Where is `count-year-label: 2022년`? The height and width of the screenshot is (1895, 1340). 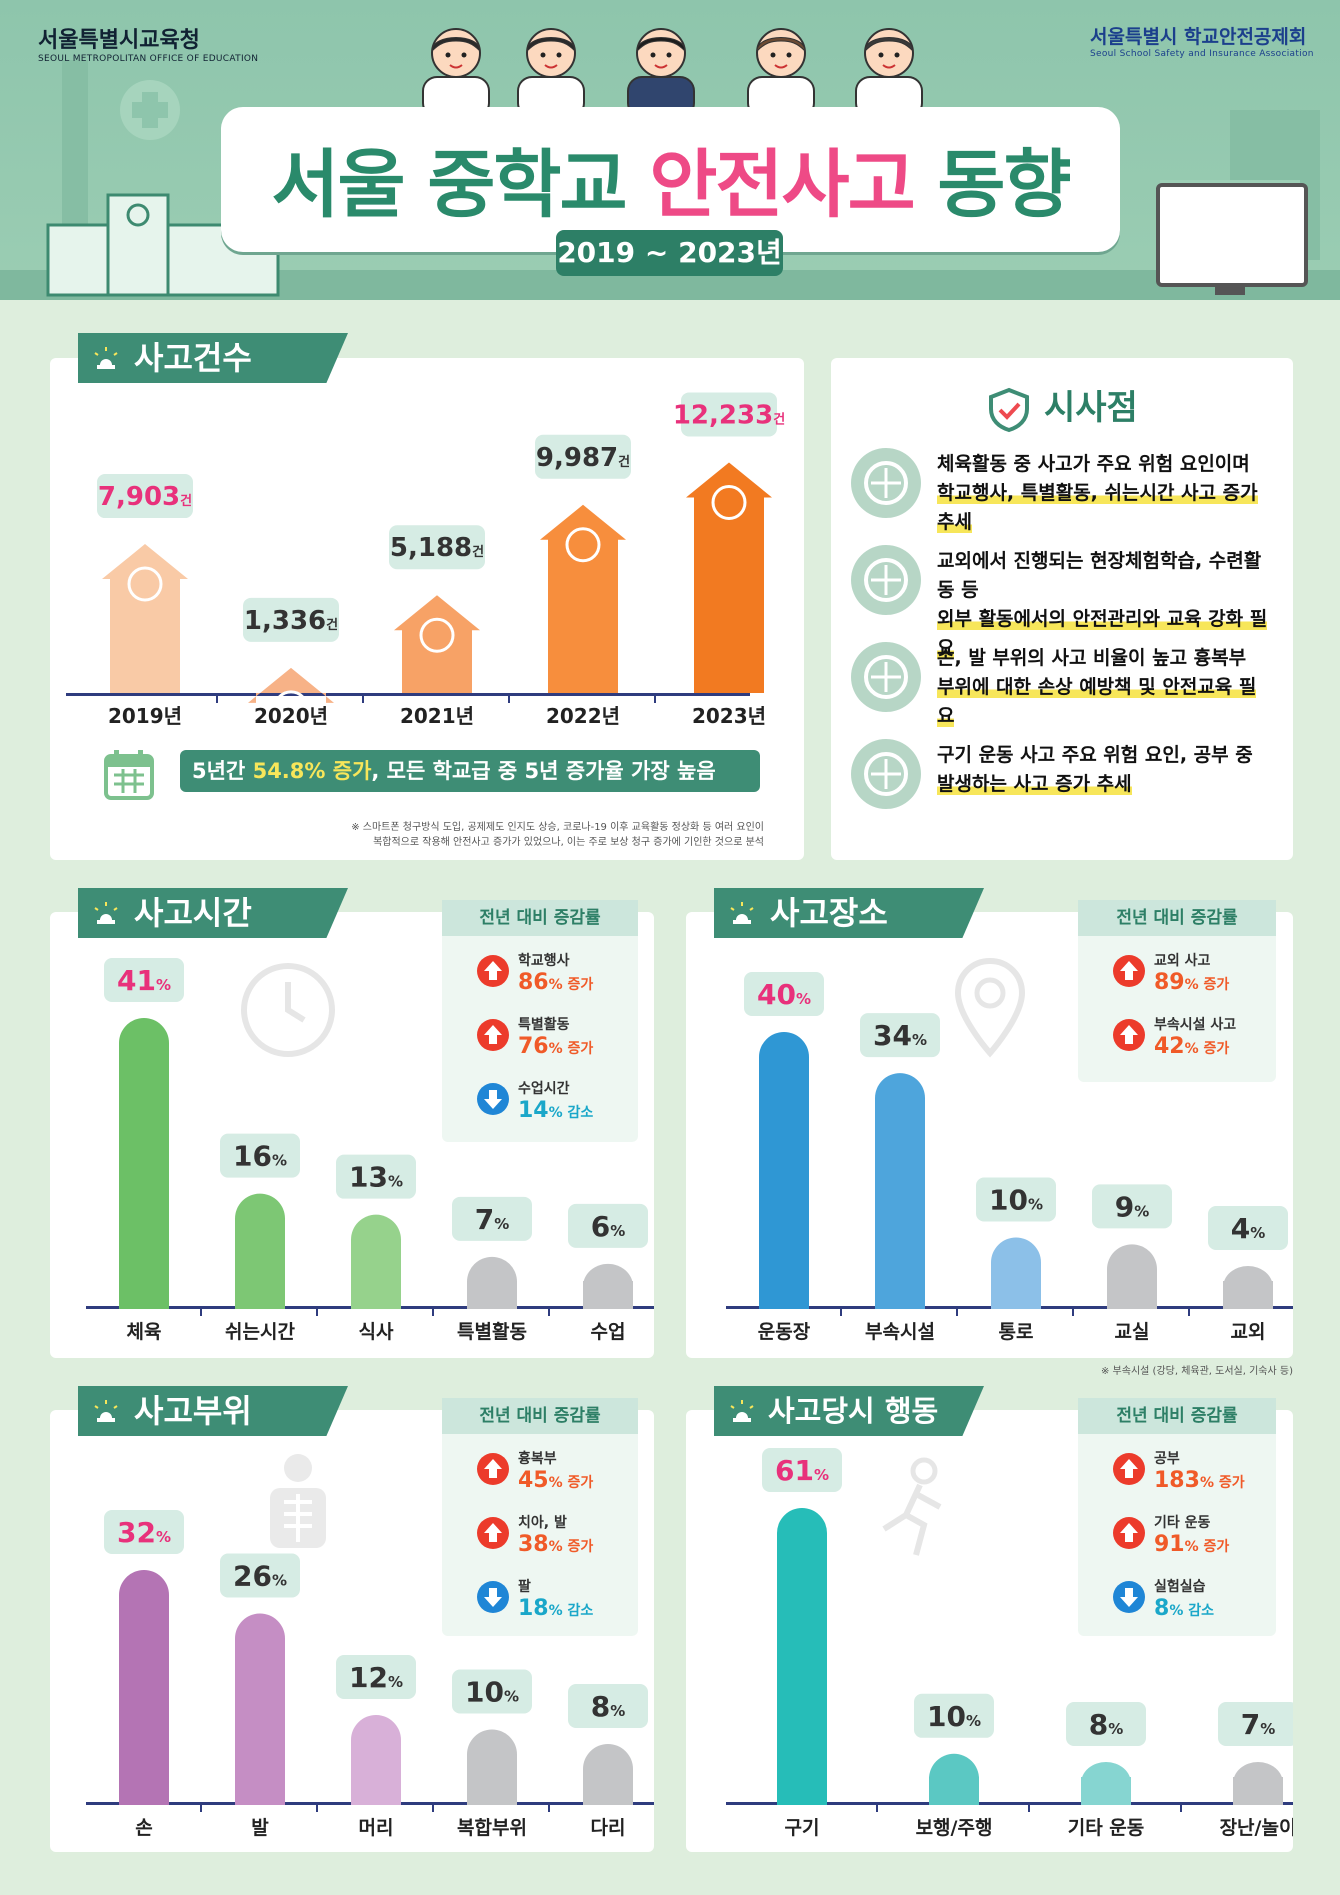
count-year-label: 2022년 is located at coordinates (583, 716).